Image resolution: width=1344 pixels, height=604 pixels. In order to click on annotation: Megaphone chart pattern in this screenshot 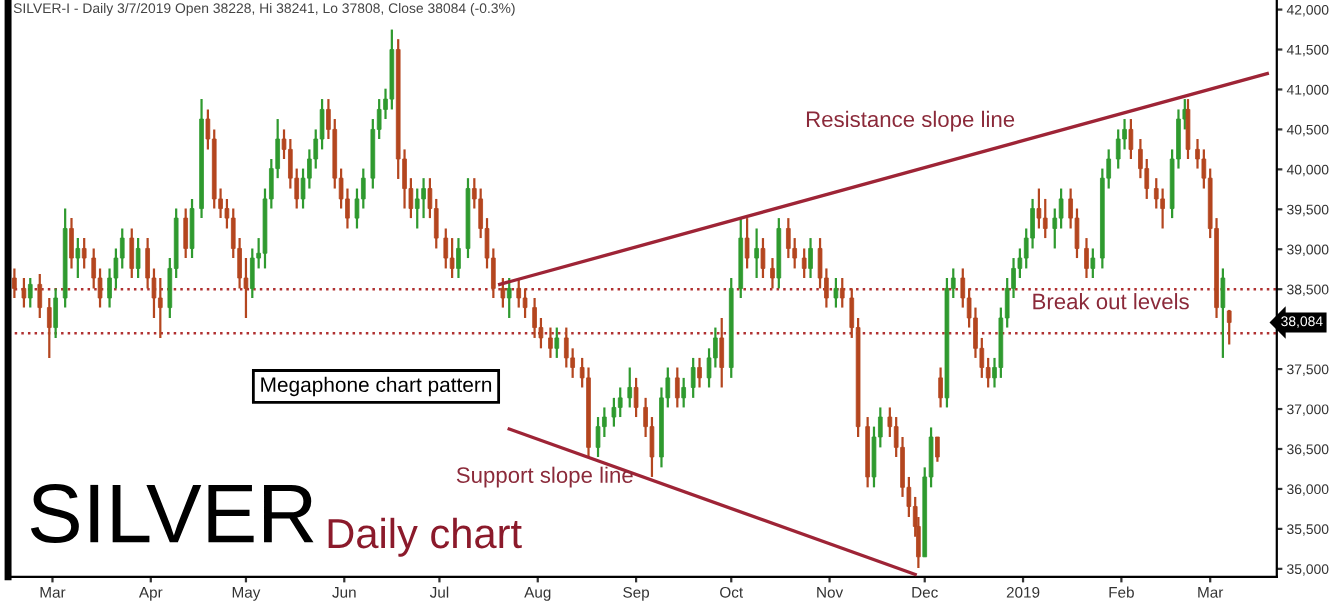, I will do `click(376, 386)`.